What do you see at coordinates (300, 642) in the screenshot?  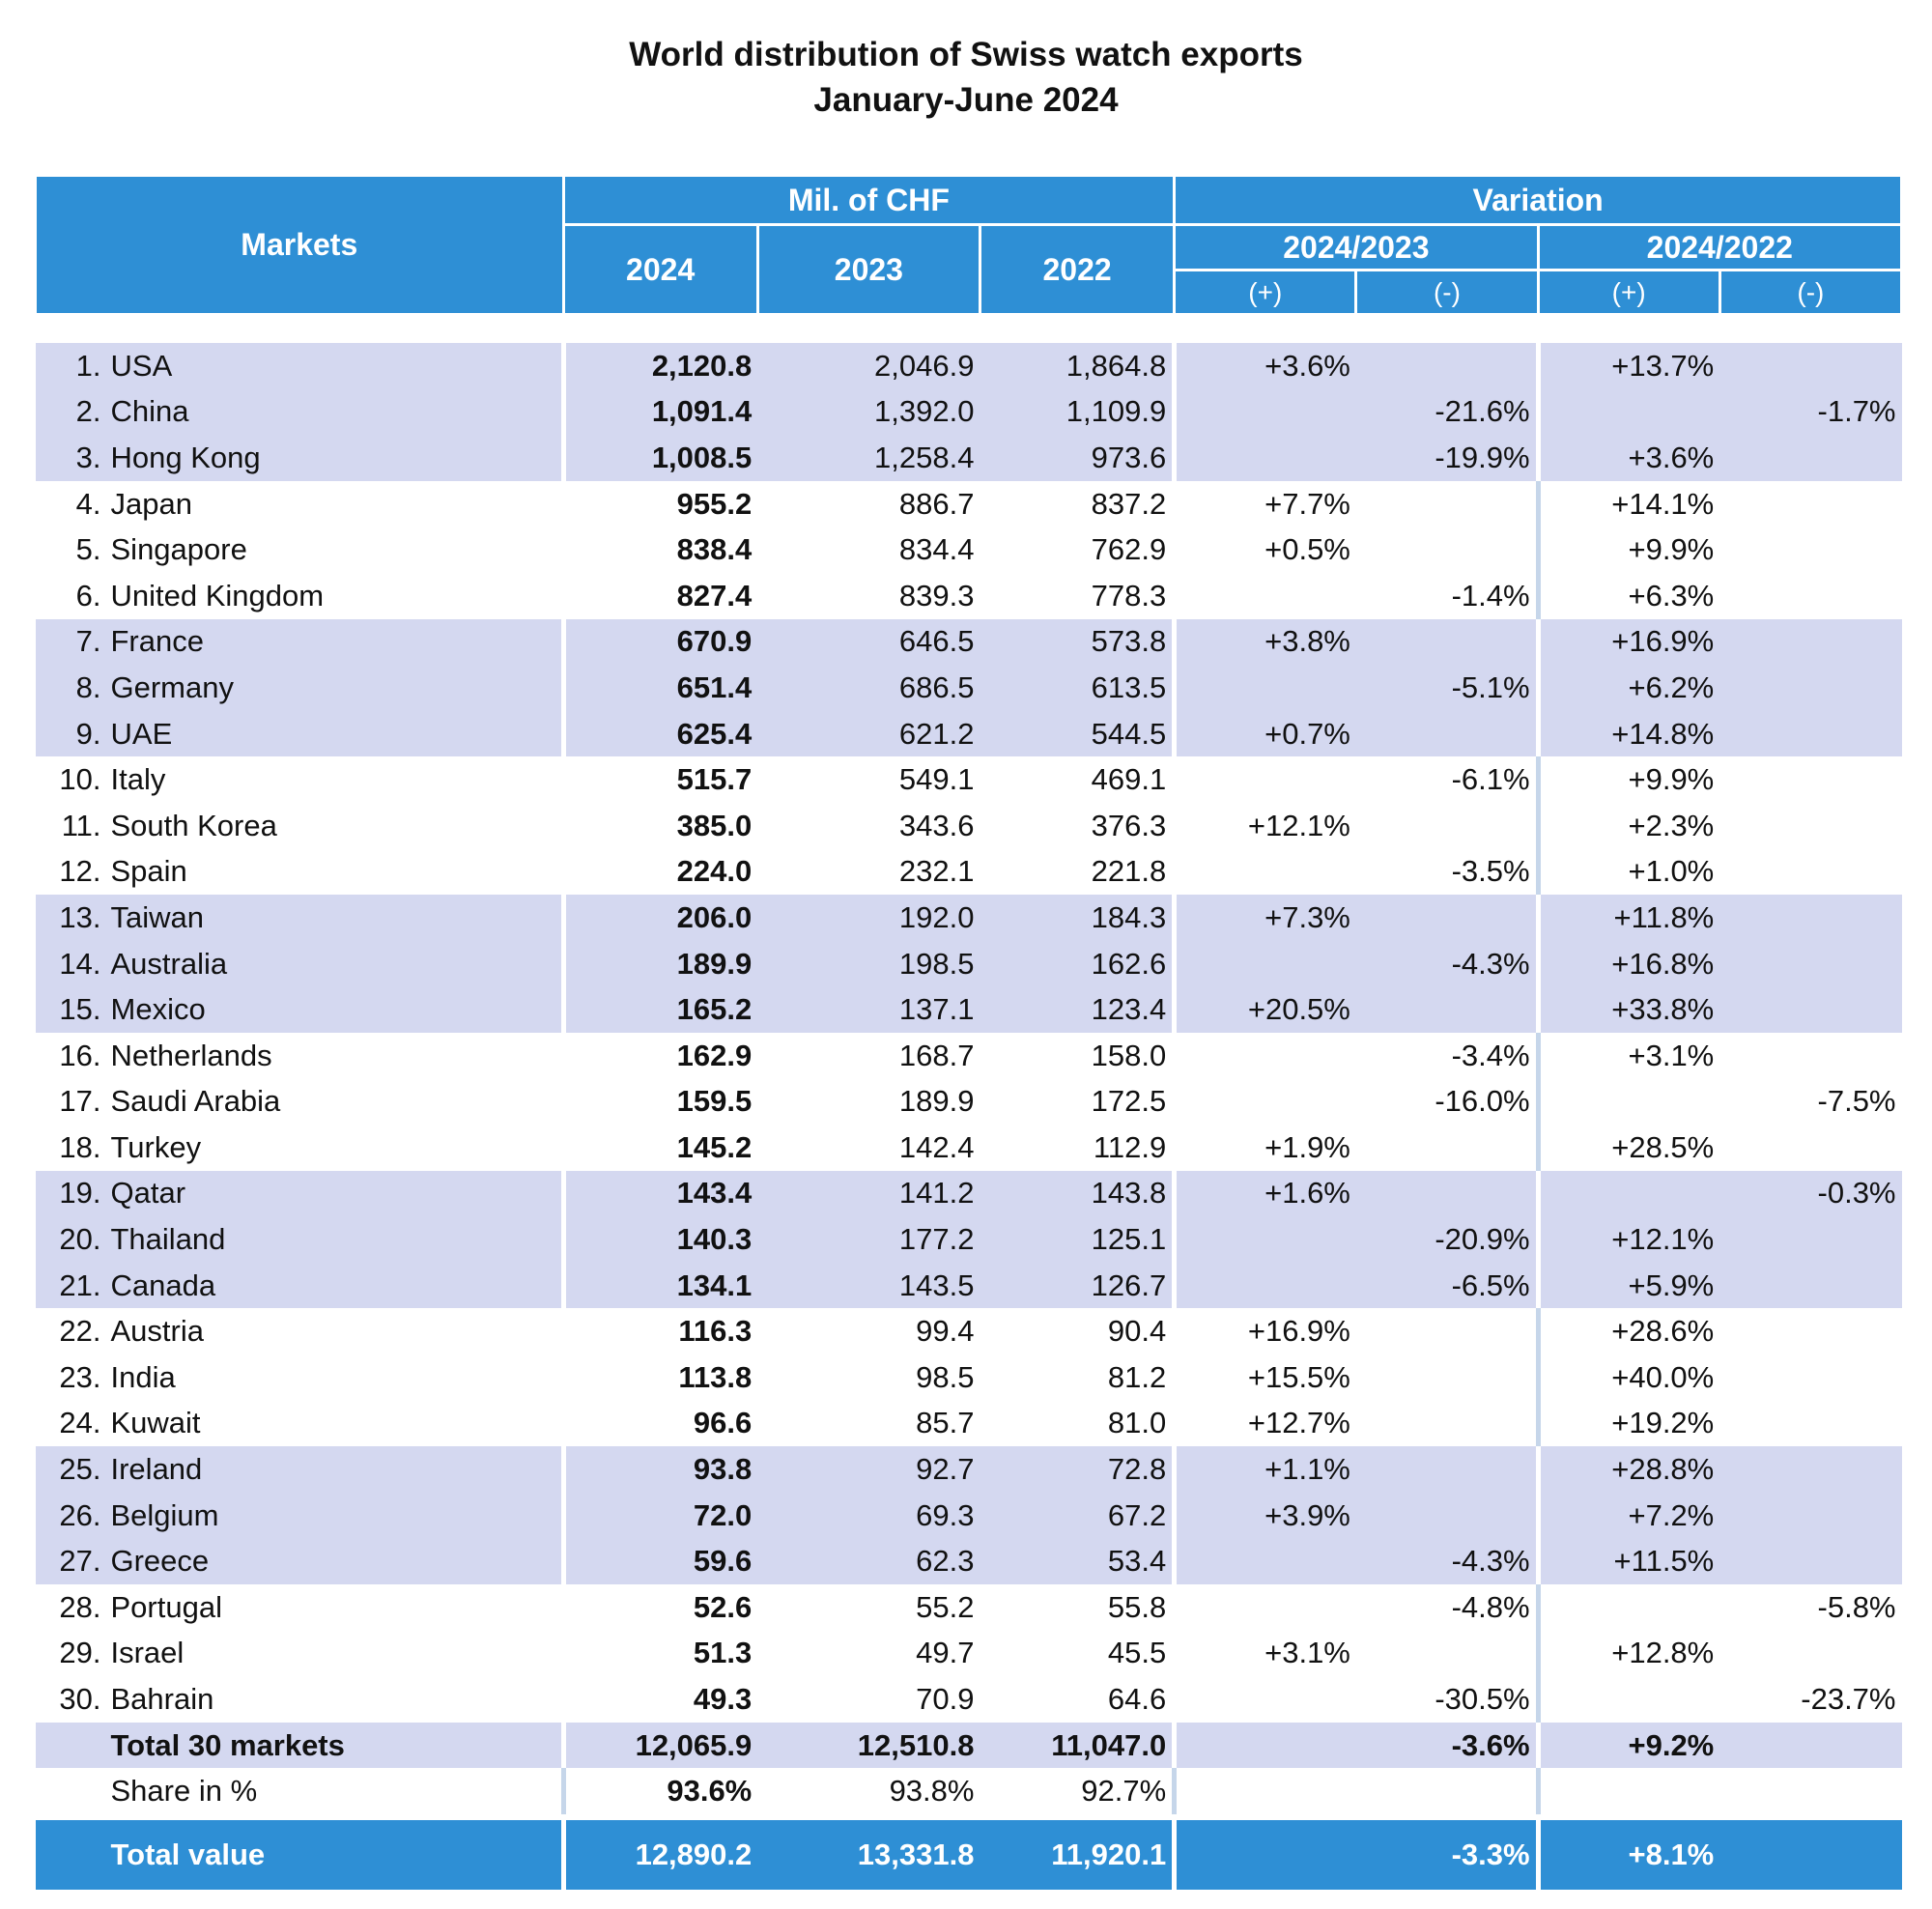 I see `market-cell: 7. France` at bounding box center [300, 642].